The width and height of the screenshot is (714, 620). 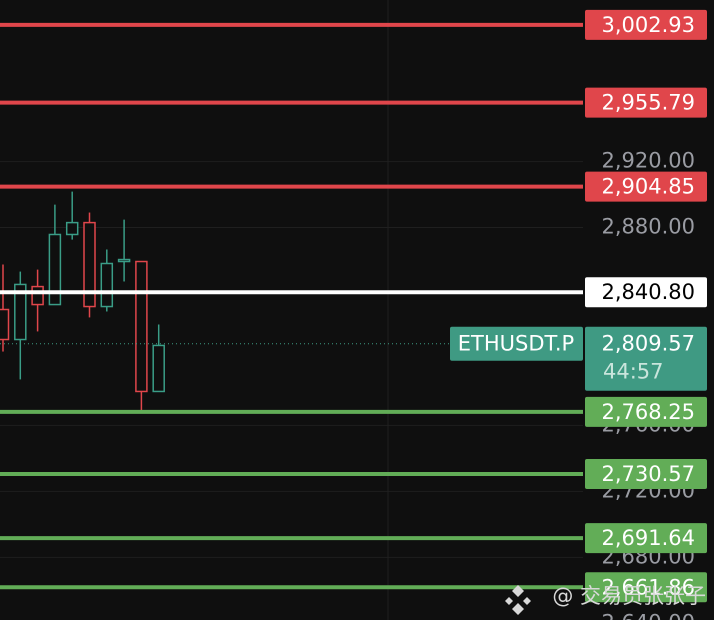 I want to click on level-label: 2,661.86, so click(x=648, y=587).